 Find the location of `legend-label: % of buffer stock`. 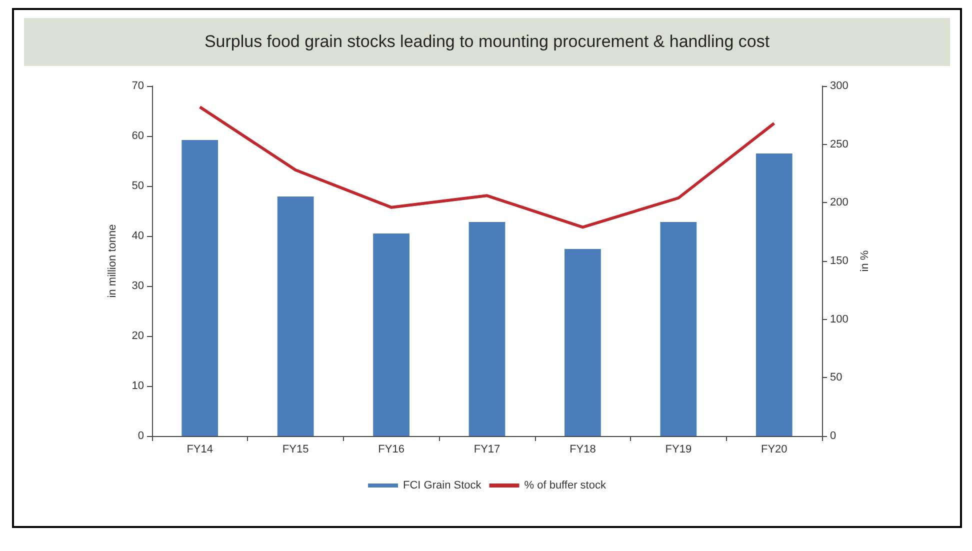

legend-label: % of buffer stock is located at coordinates (565, 486).